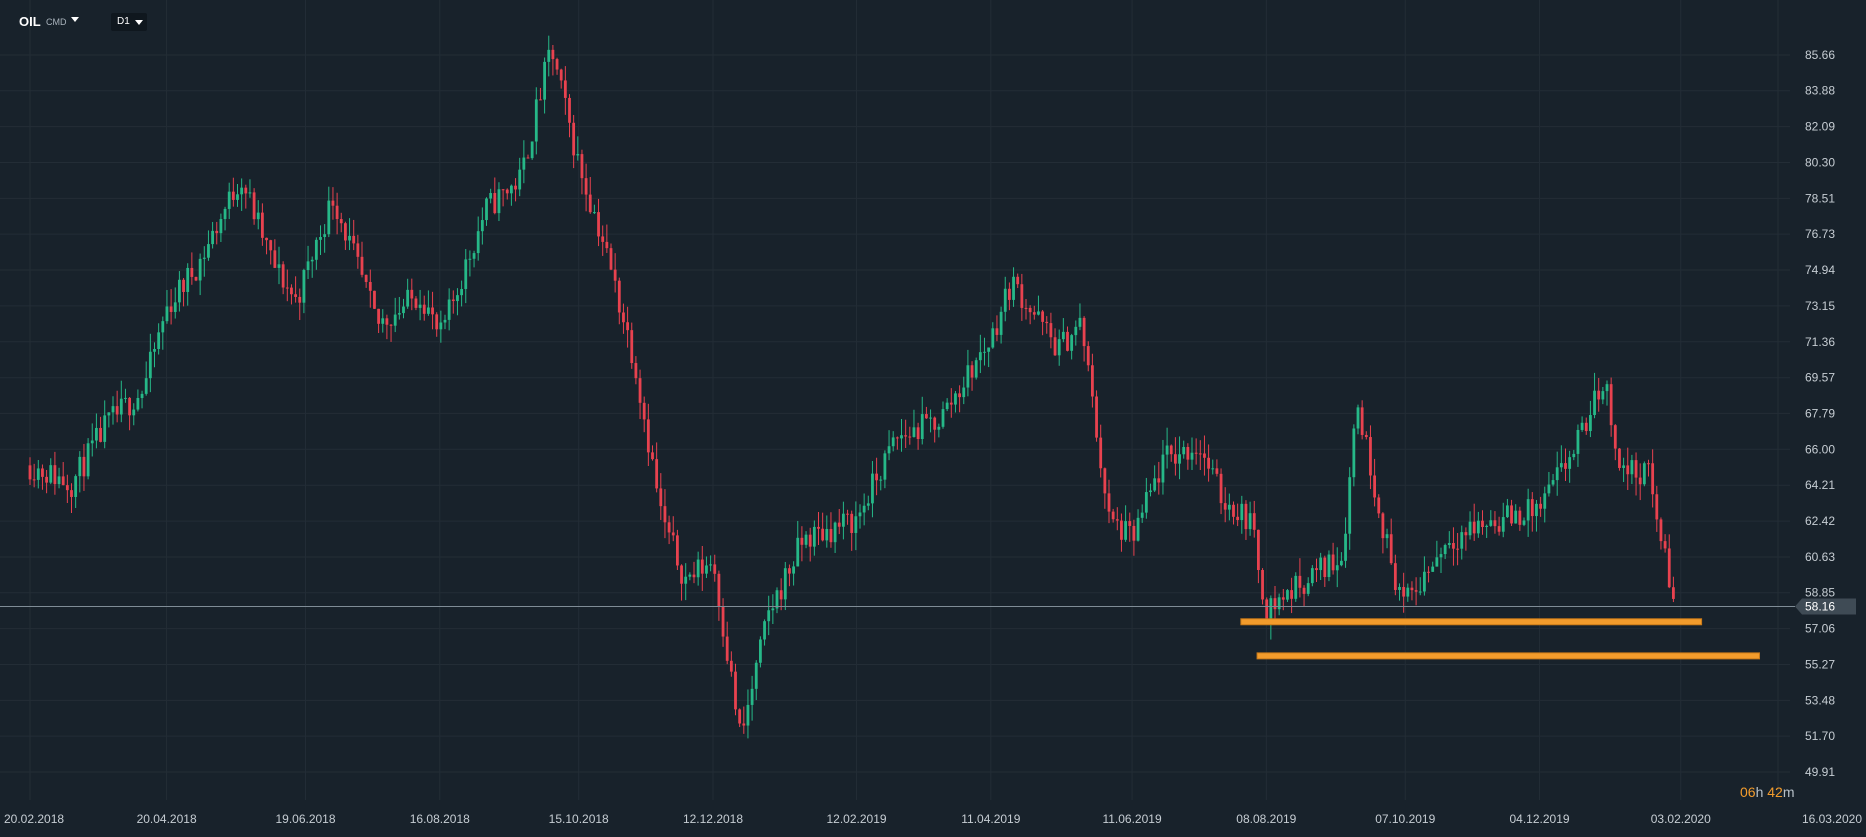  What do you see at coordinates (75, 19) in the screenshot?
I see `instrument-dropdown-icon` at bounding box center [75, 19].